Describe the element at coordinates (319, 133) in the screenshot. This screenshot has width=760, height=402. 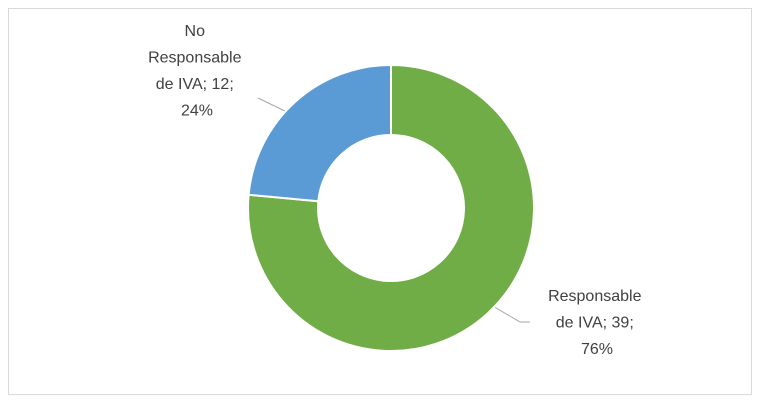
I see `donut-slice` at that location.